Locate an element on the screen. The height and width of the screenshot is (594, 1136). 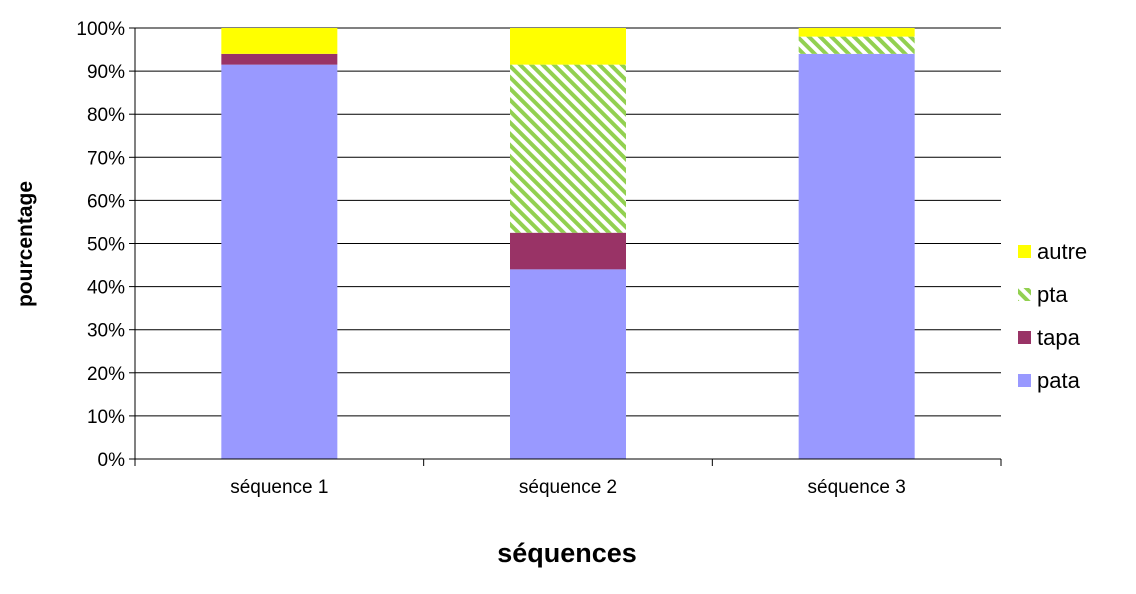
legend-swatch-autre is located at coordinates (1024, 251).